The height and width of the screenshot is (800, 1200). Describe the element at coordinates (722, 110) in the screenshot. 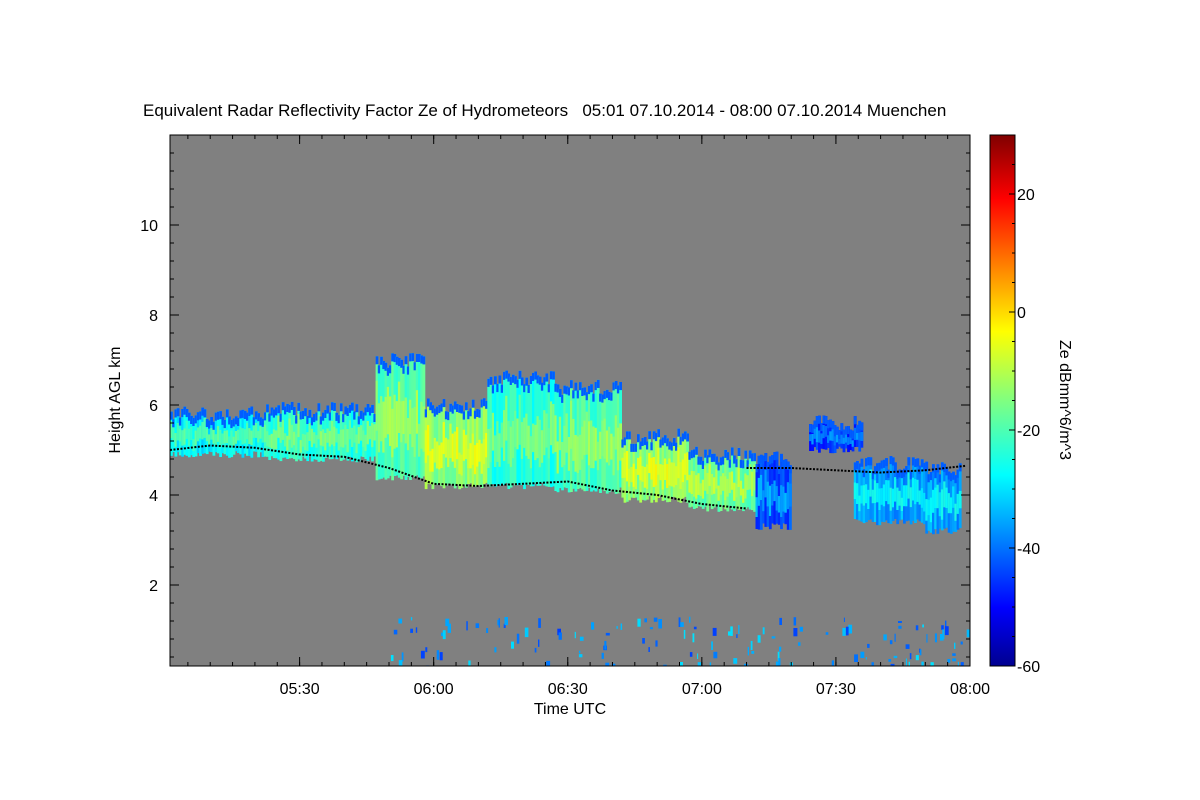

I see `title-time-range: 05:01 07.10.2014 - 08:00 07.10.2014` at that location.